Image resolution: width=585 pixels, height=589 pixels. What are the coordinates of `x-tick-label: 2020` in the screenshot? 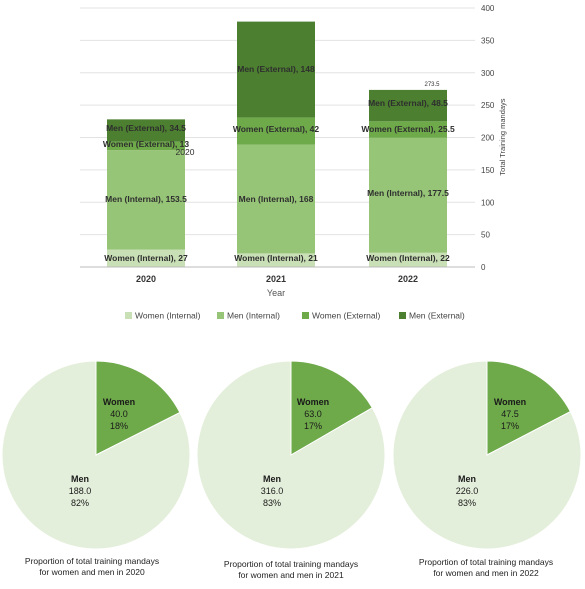 It's located at (146, 279).